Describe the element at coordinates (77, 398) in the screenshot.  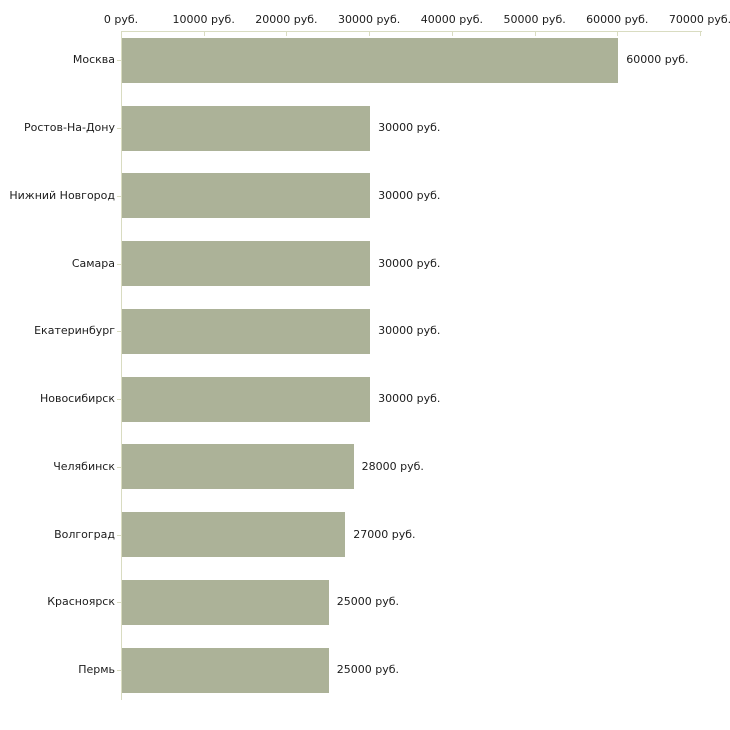
I see `category-label: Новосибирск` at that location.